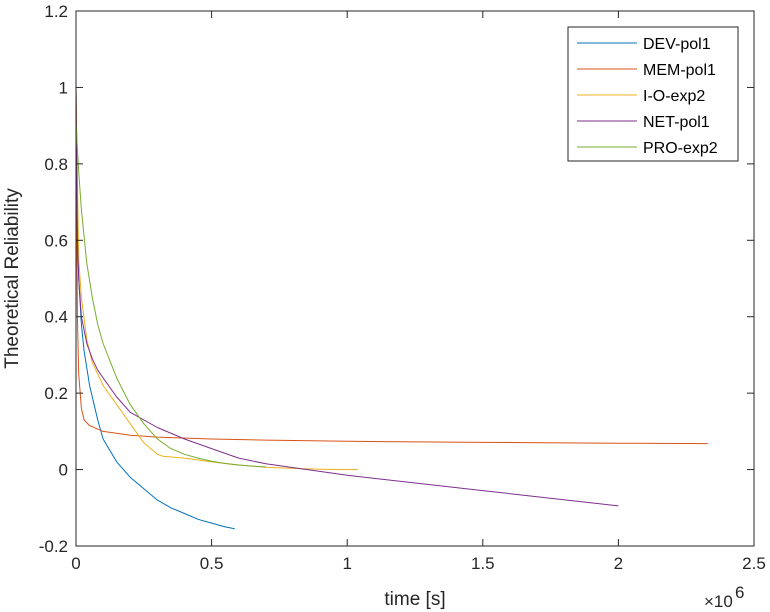 This screenshot has height=612, width=770. What do you see at coordinates (674, 96) in the screenshot?
I see `legend-label-i-o-exp2: I-O-exp2` at bounding box center [674, 96].